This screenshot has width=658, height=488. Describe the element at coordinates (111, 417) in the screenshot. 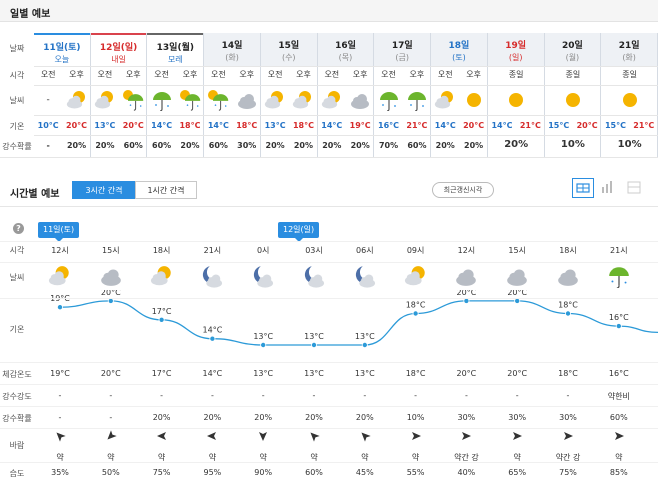

I see `hourly-precip-prob: -` at that location.